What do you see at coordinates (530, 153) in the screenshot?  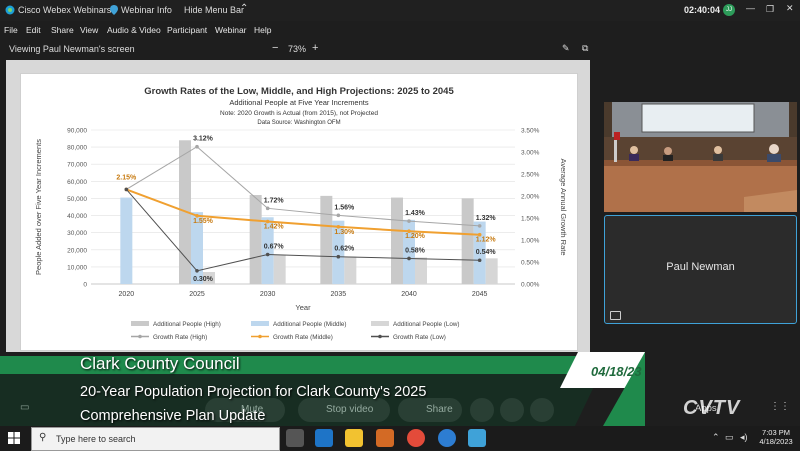 I see `y2-tick-label: 3.00%` at bounding box center [530, 153].